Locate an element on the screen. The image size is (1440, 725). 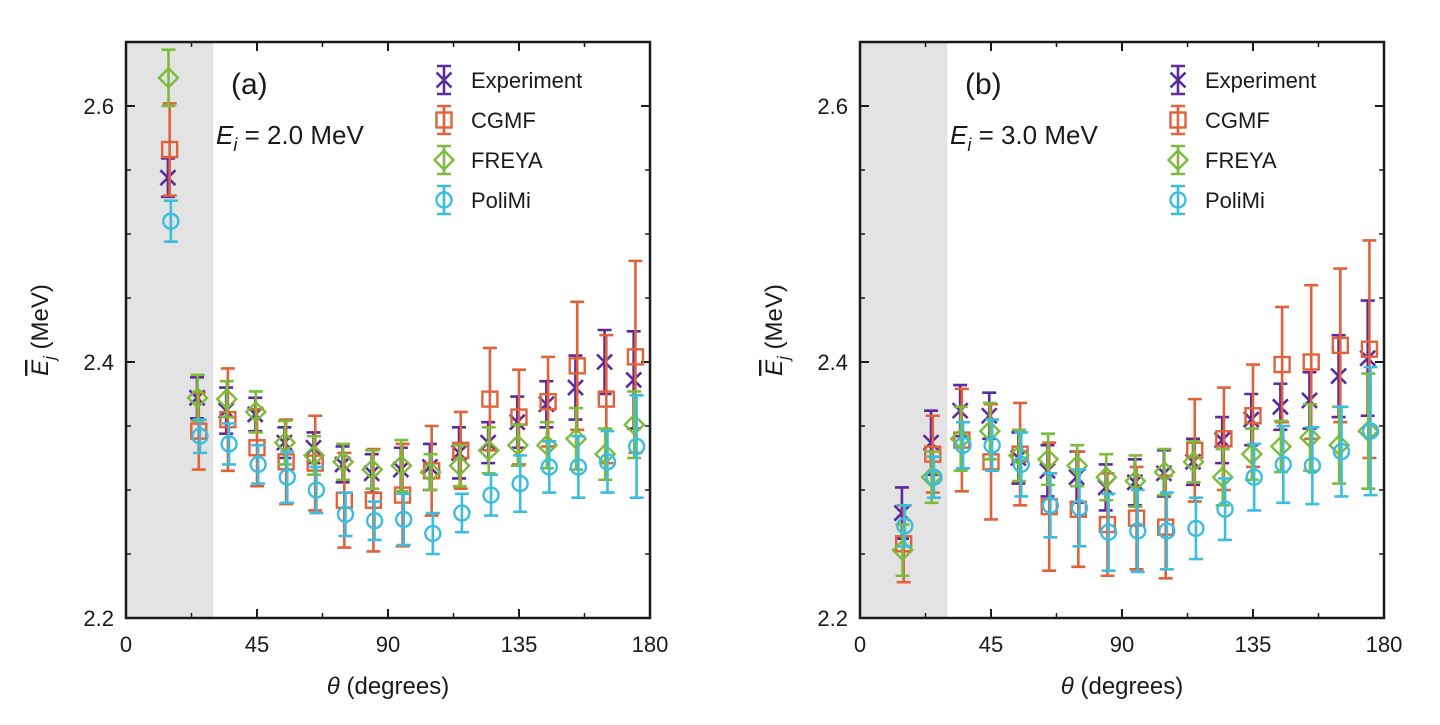
y-tick-label: 2.6 is located at coordinates (832, 106).